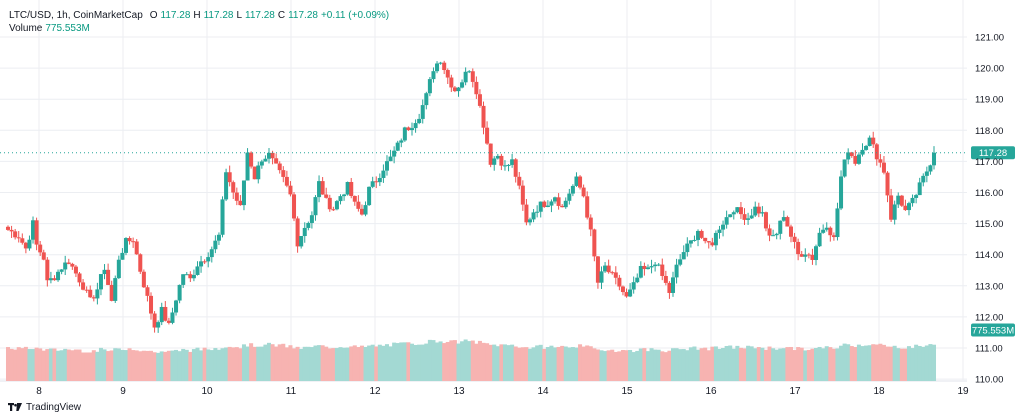 This screenshot has width=1024, height=418. Describe the element at coordinates (197, 15) in the screenshot. I see `high-label: H` at that location.